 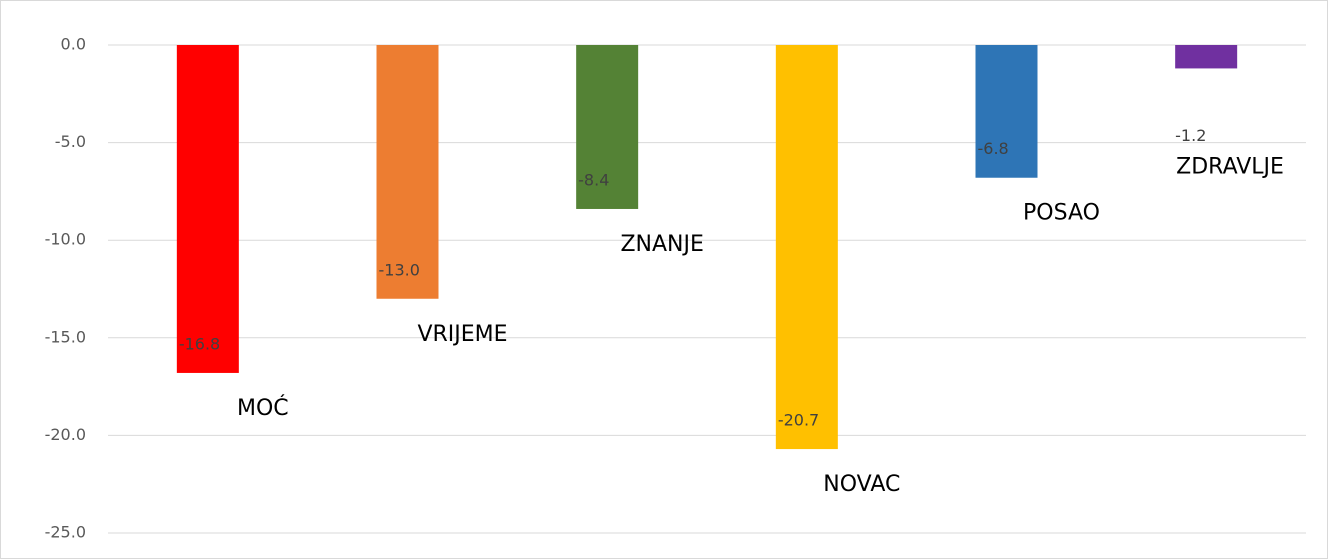 What do you see at coordinates (65, 434) in the screenshot?
I see `y-tick-label: -20.0` at bounding box center [65, 434].